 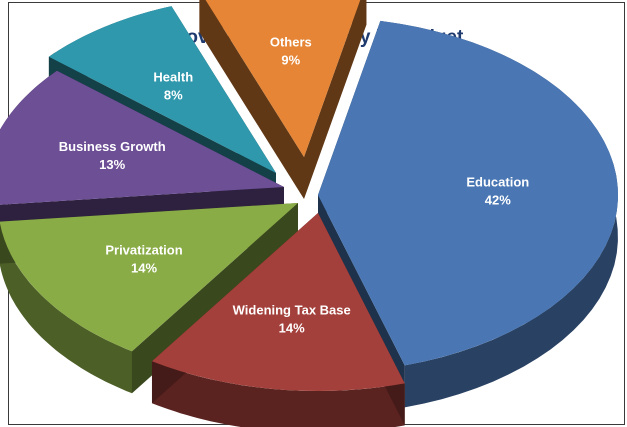 What do you see at coordinates (112, 146) in the screenshot?
I see `label-business-growth: Business Growth` at bounding box center [112, 146].